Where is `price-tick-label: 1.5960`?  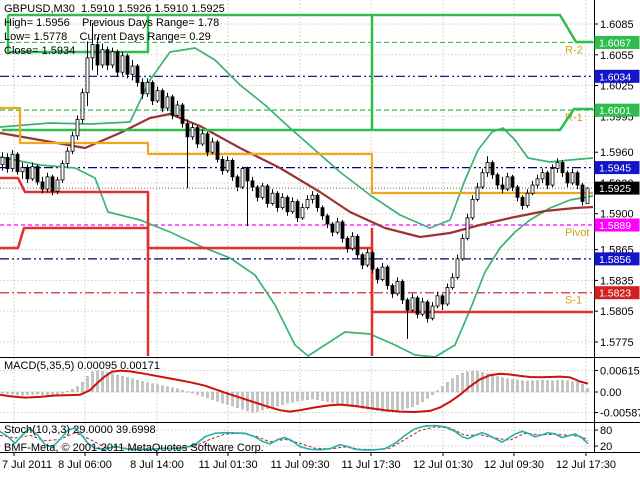
price-tick-label: 1.5960 is located at coordinates (617, 153).